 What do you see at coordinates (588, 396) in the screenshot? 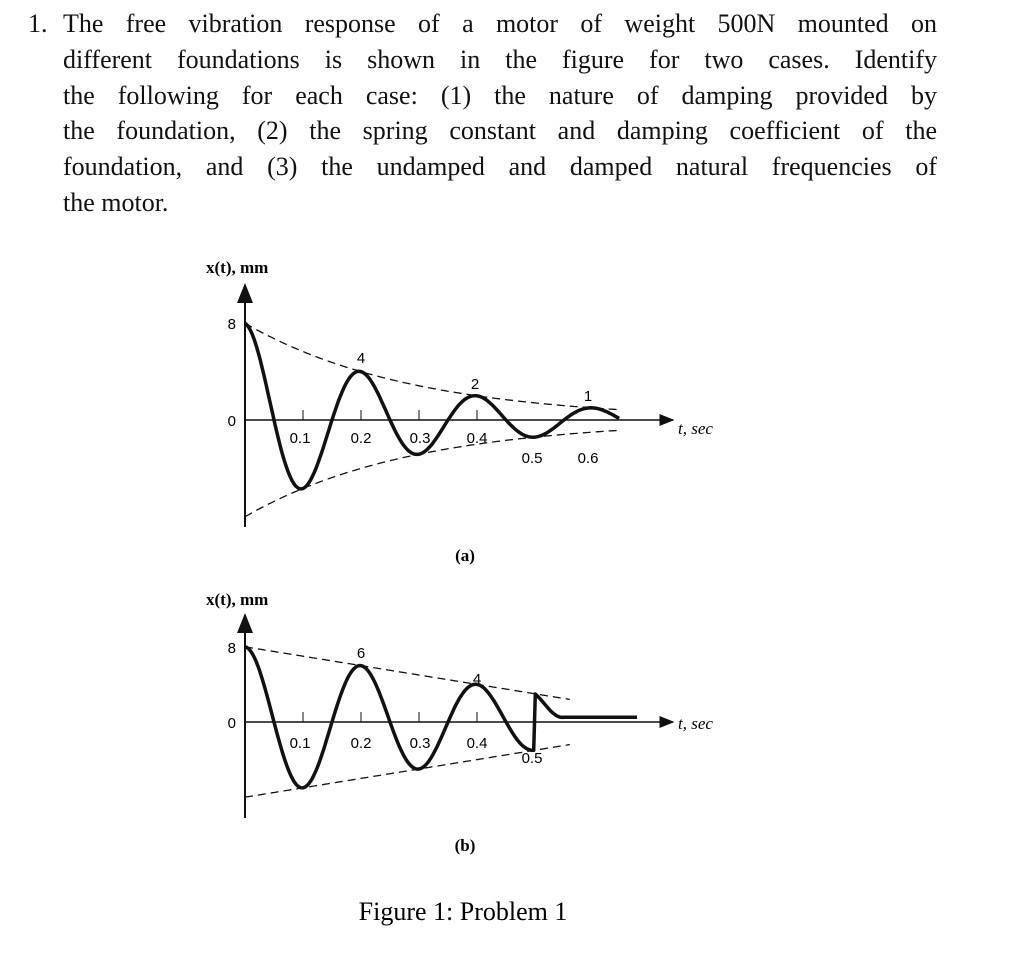
I see `peak-label: 1` at bounding box center [588, 396].